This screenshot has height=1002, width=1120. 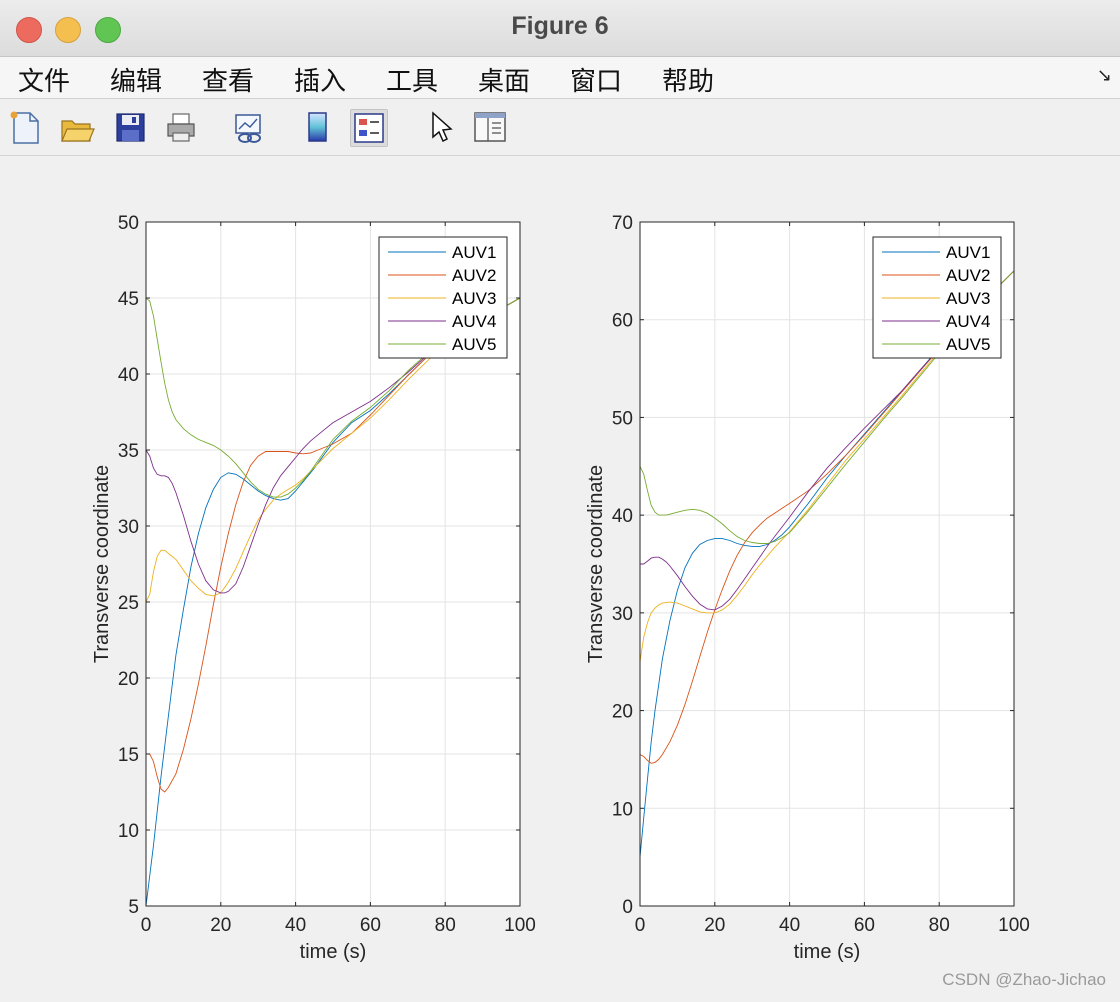 I want to click on menu-tools: 工具, so click(x=412, y=82).